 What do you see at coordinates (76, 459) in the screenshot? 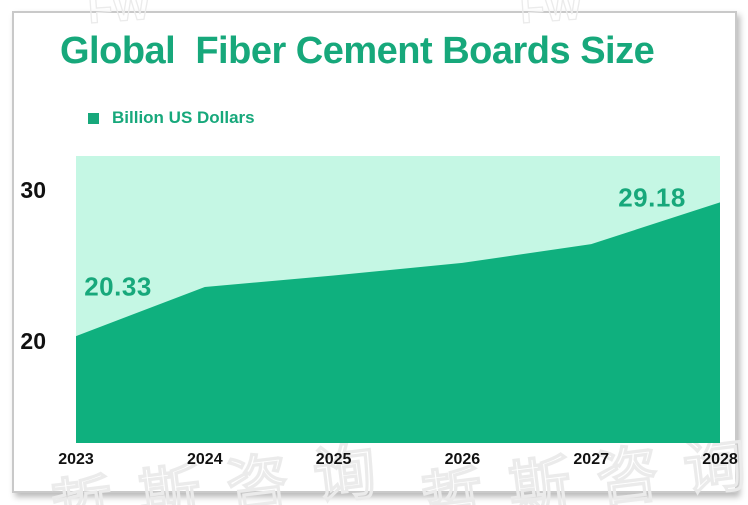
I see `x-axis-label: 2023` at bounding box center [76, 459].